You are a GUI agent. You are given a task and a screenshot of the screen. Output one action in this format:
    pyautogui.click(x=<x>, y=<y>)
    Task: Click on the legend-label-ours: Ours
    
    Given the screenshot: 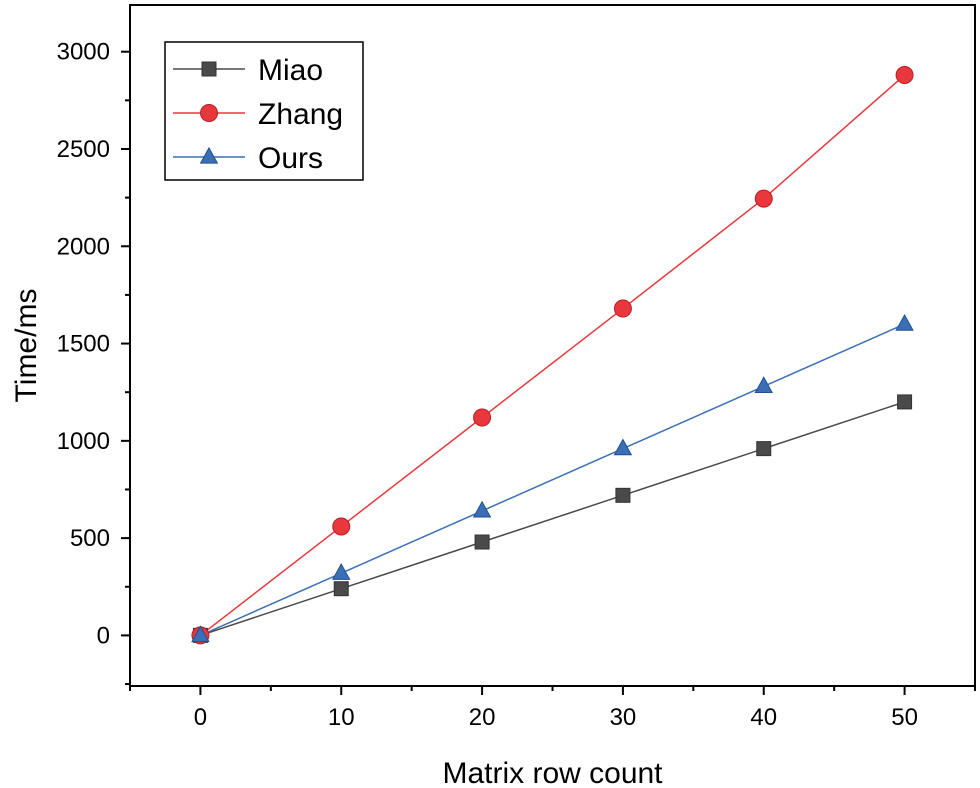 What is the action you would take?
    pyautogui.click(x=290, y=158)
    